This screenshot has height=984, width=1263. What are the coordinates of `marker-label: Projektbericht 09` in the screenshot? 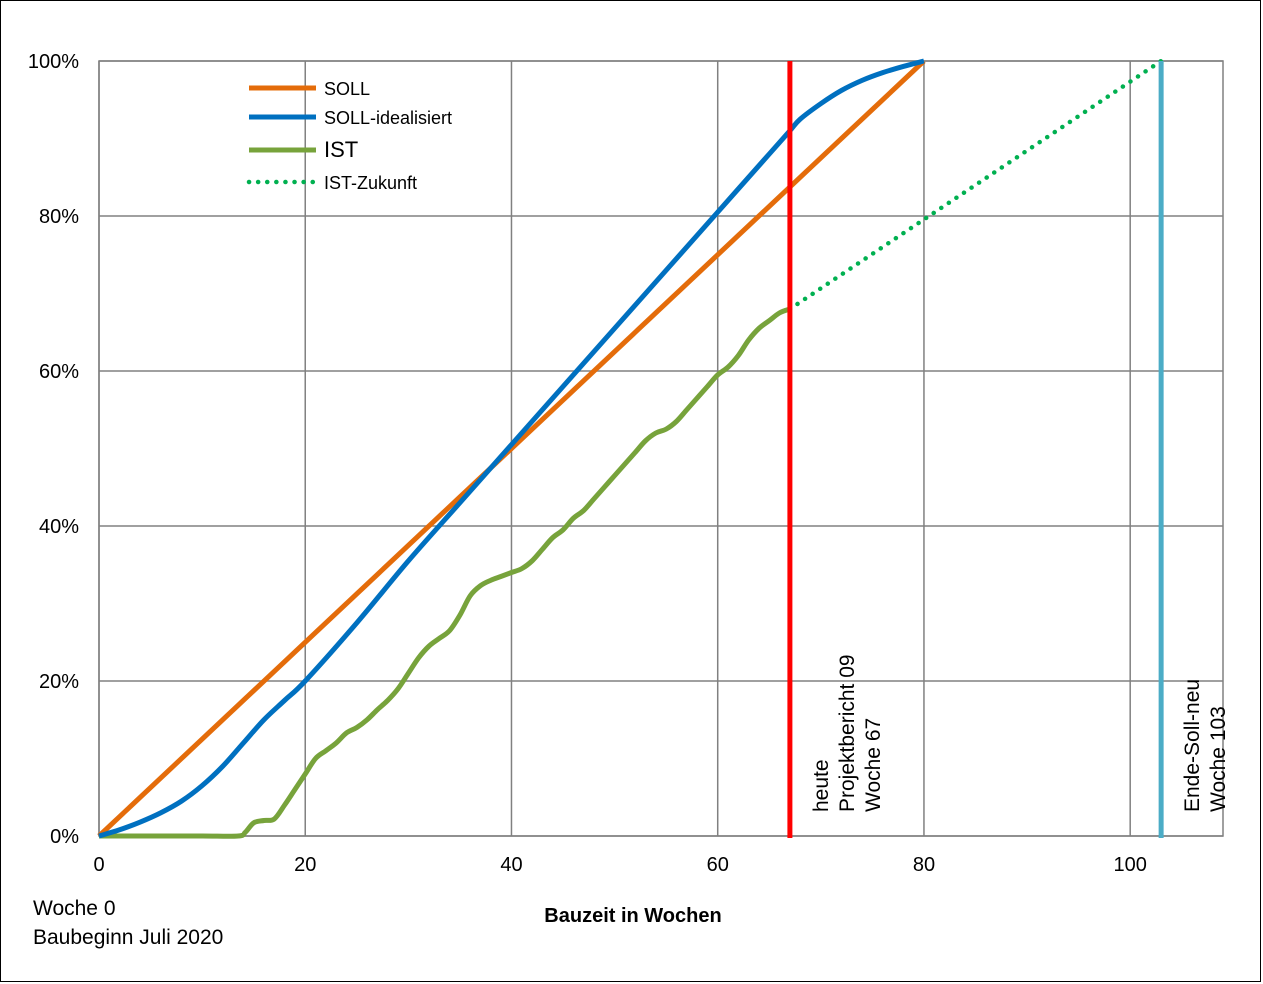 It's located at (847, 733).